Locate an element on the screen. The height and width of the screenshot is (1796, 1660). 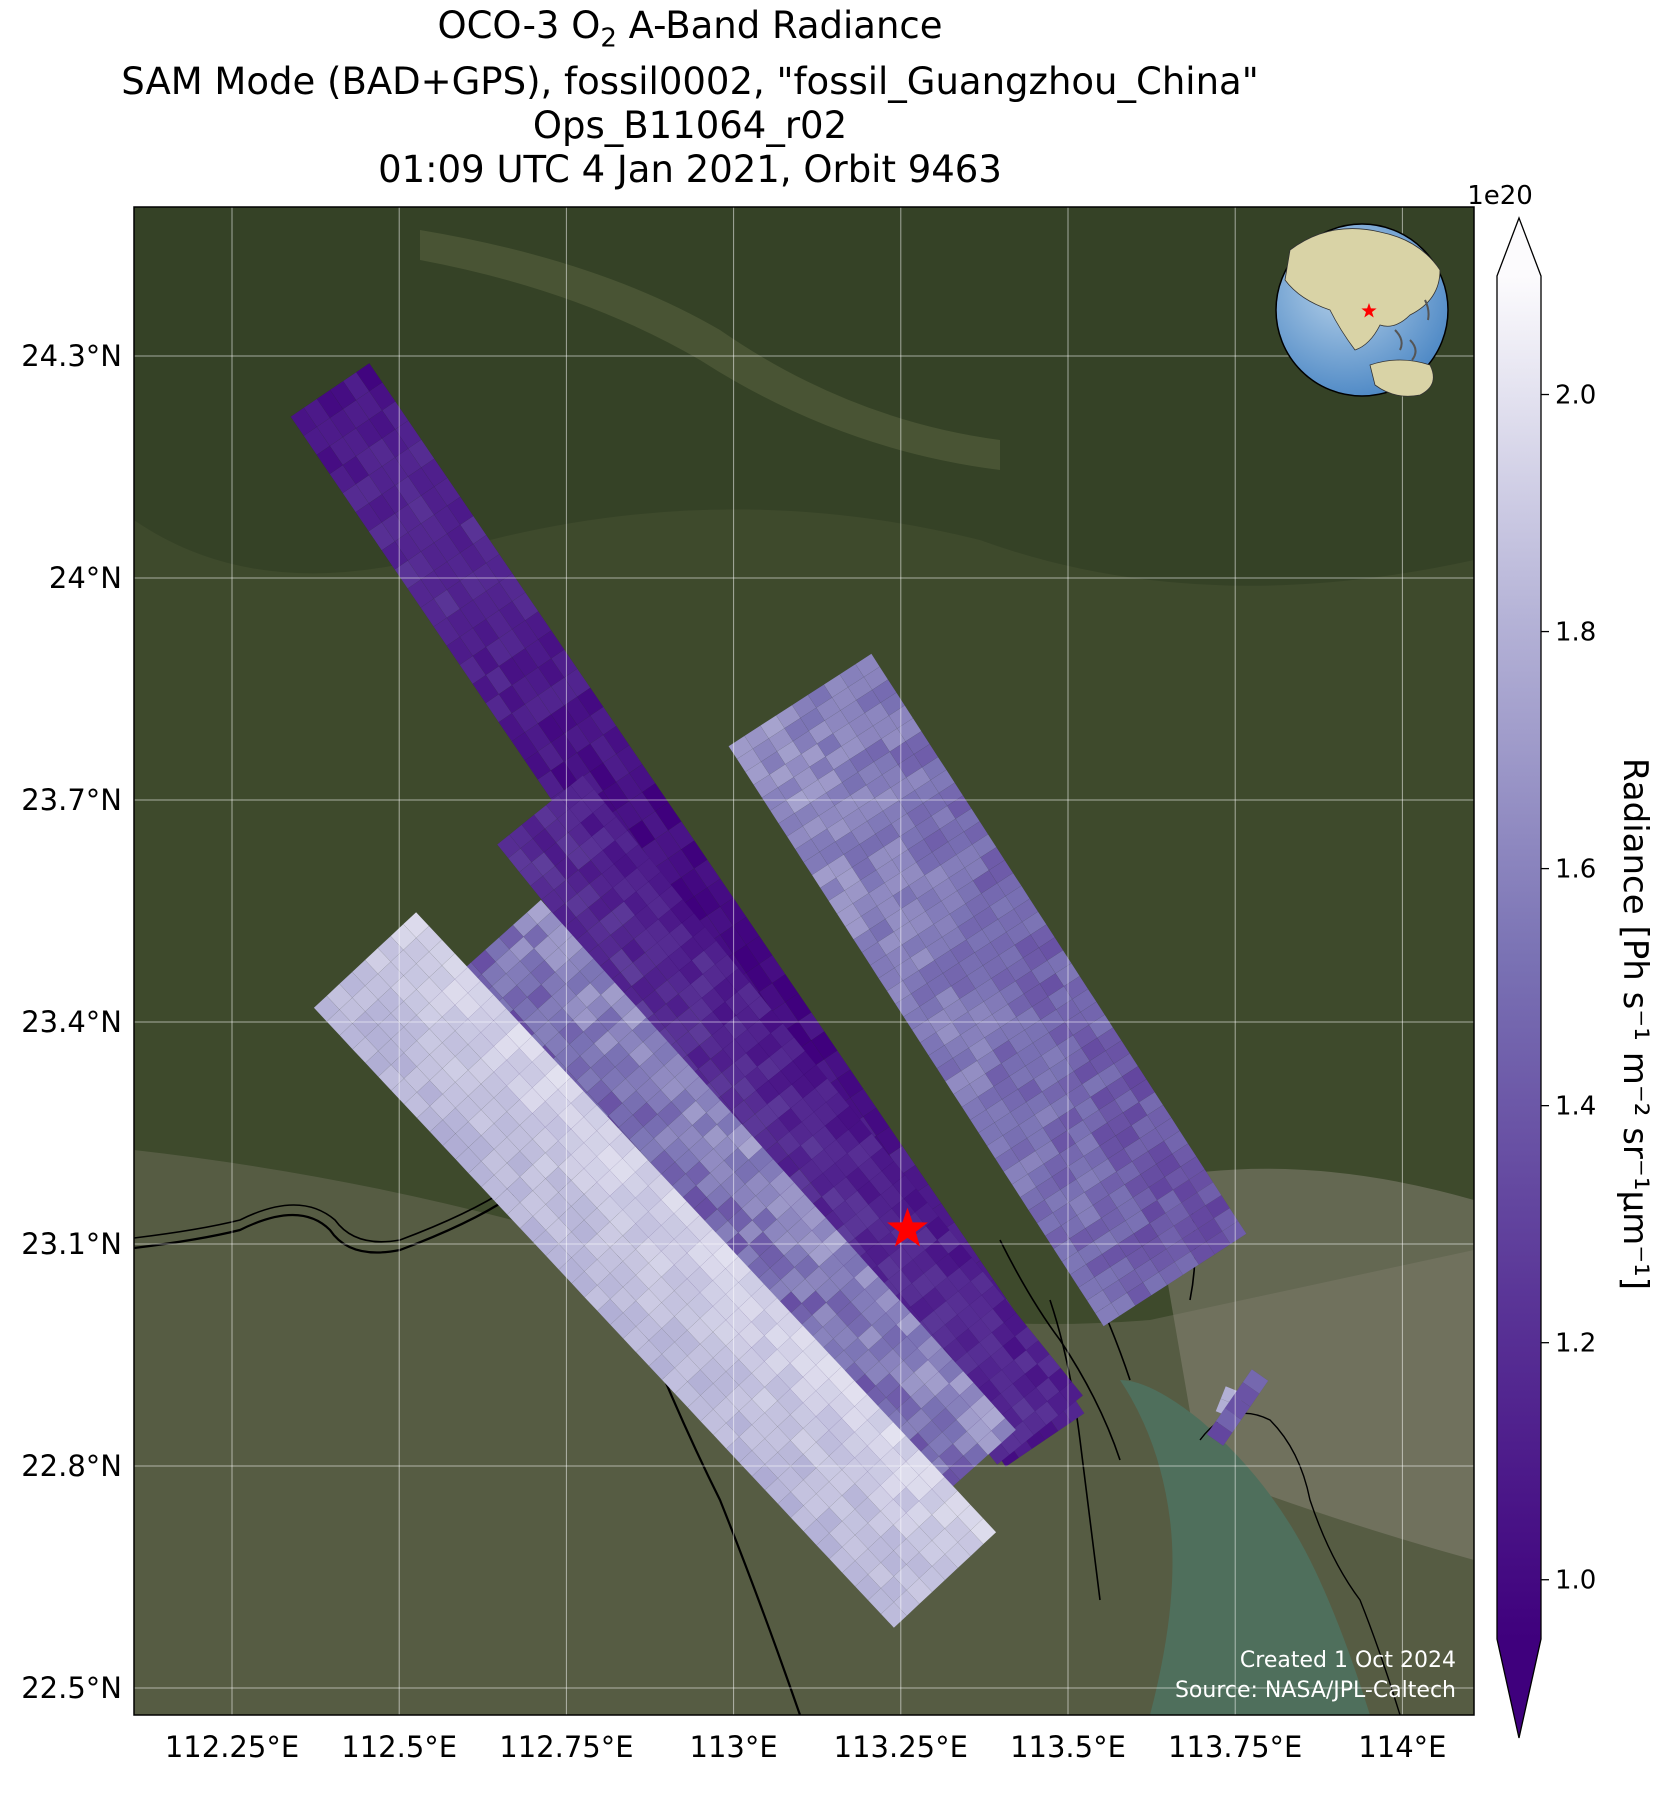
lon-tick-label: 113.5°E is located at coordinates (1068, 1747).